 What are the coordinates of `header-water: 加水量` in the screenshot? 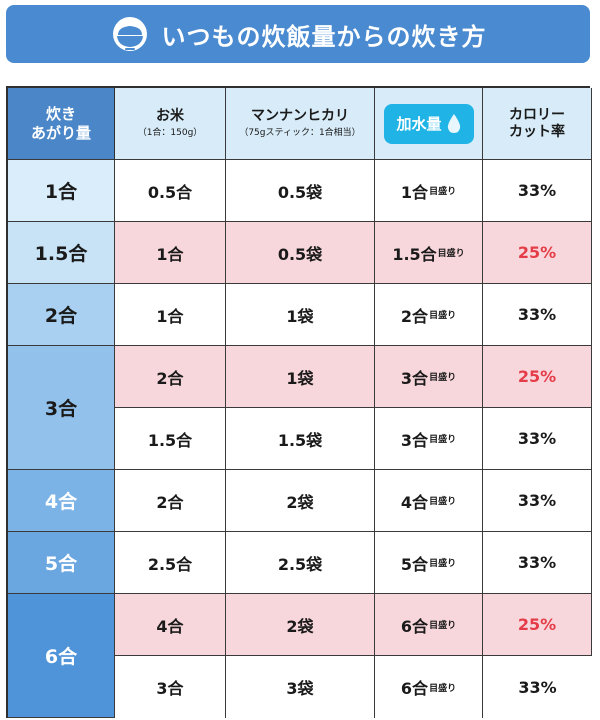 It's located at (429, 124).